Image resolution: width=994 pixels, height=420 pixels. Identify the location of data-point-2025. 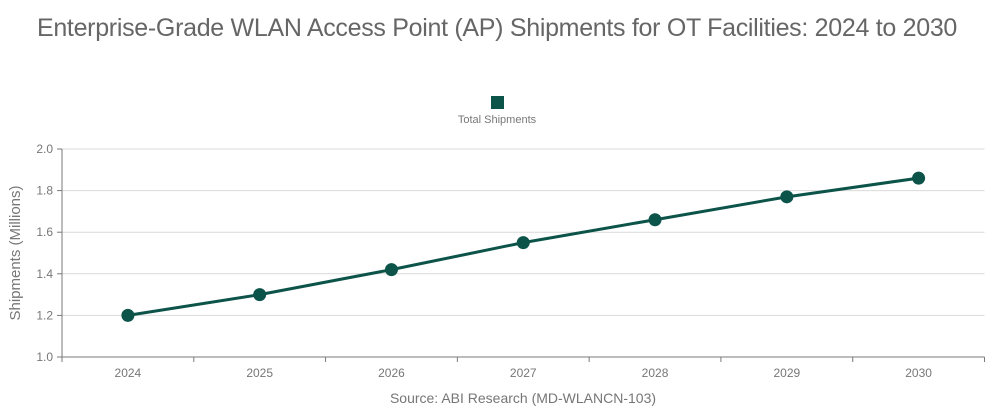
(260, 295).